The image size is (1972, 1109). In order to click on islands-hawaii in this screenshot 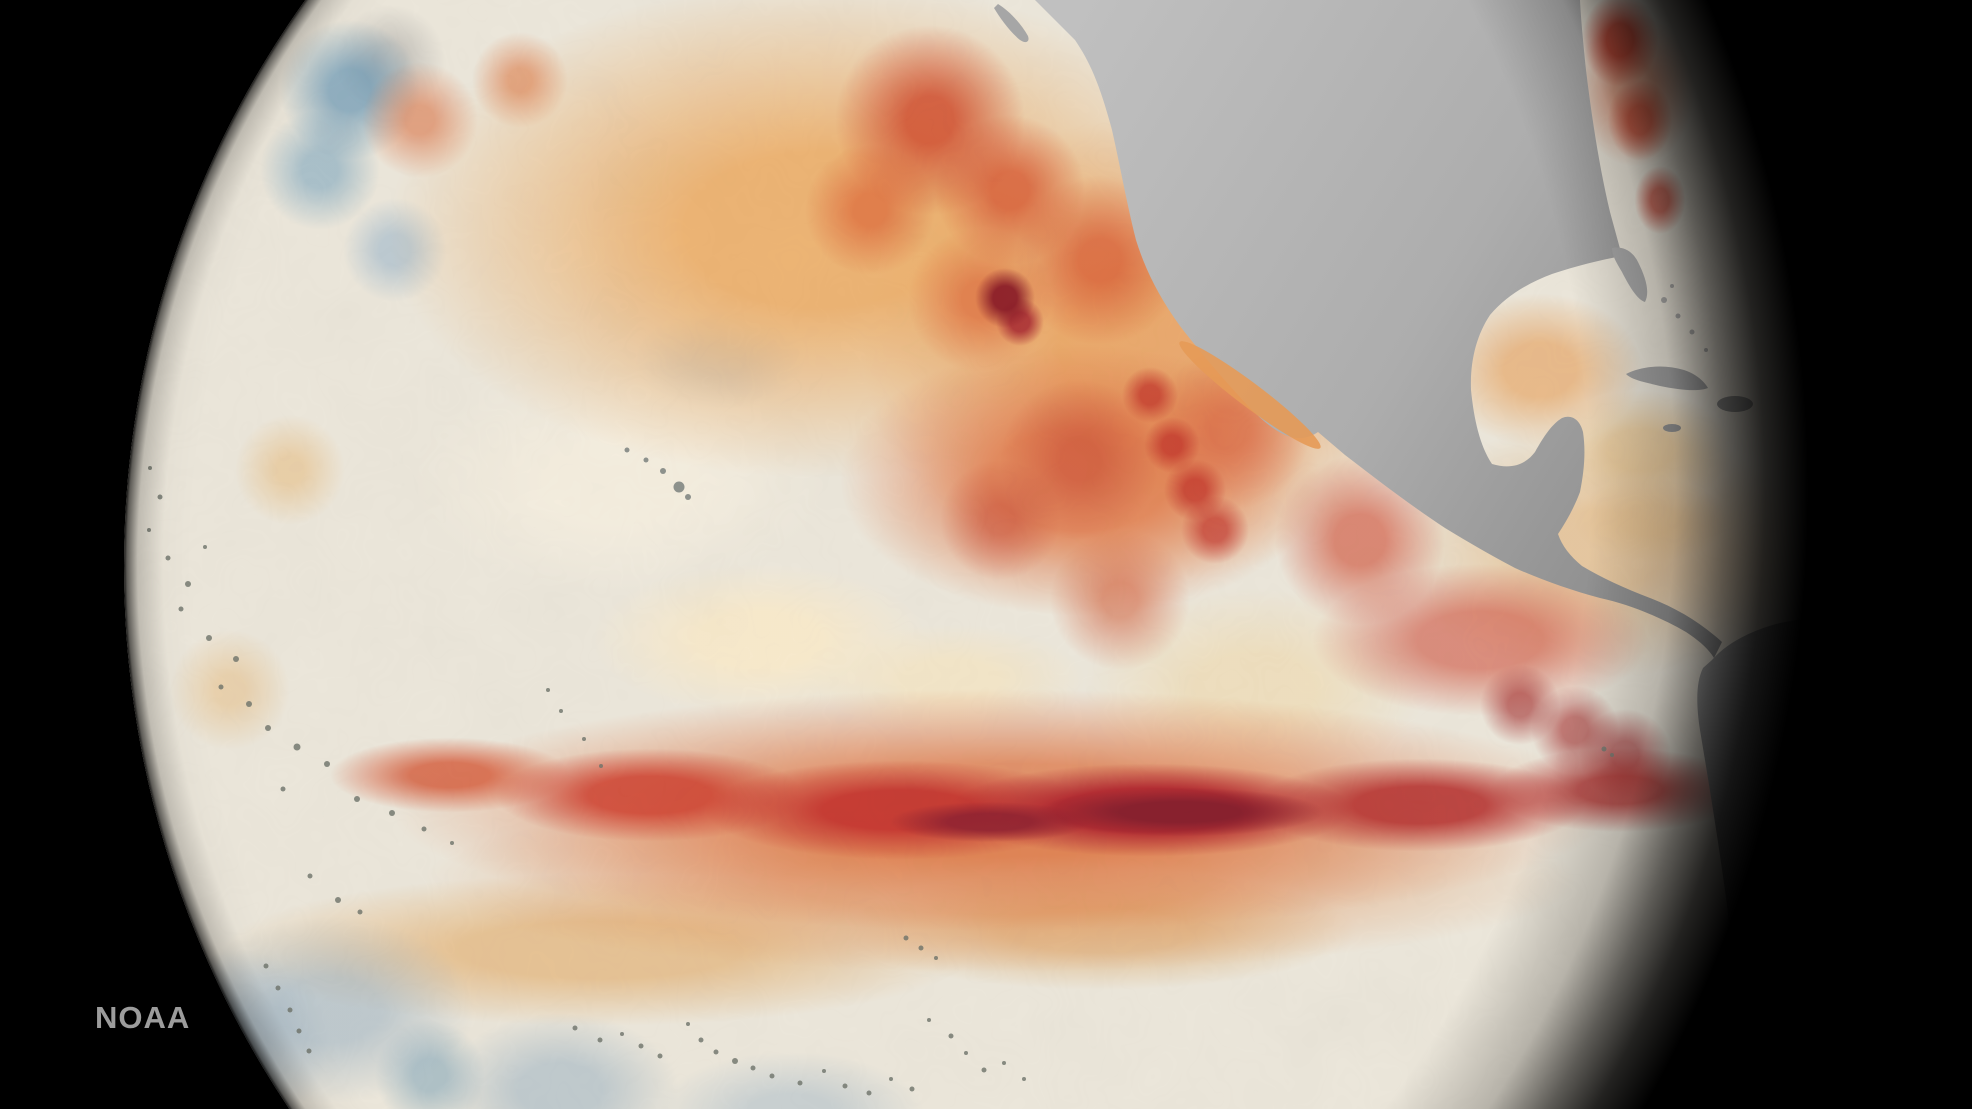, I will do `click(657, 473)`.